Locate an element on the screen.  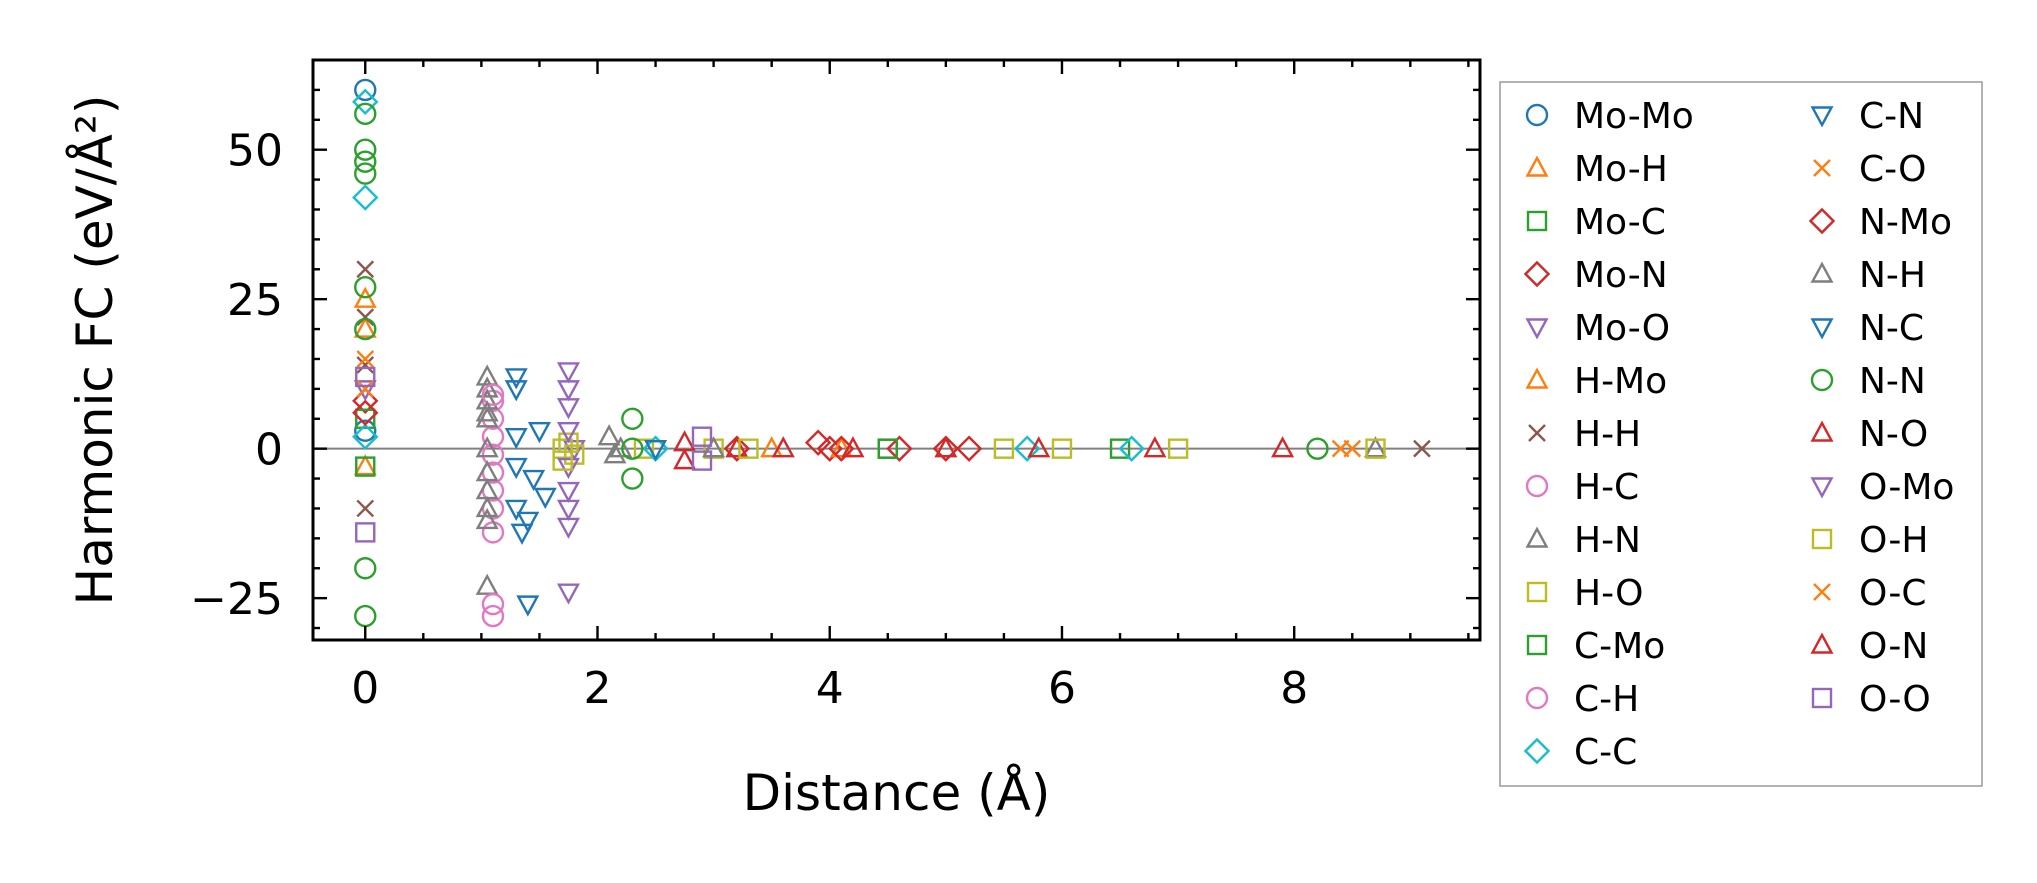
legend-item: N-H is located at coordinates (1868, 275).